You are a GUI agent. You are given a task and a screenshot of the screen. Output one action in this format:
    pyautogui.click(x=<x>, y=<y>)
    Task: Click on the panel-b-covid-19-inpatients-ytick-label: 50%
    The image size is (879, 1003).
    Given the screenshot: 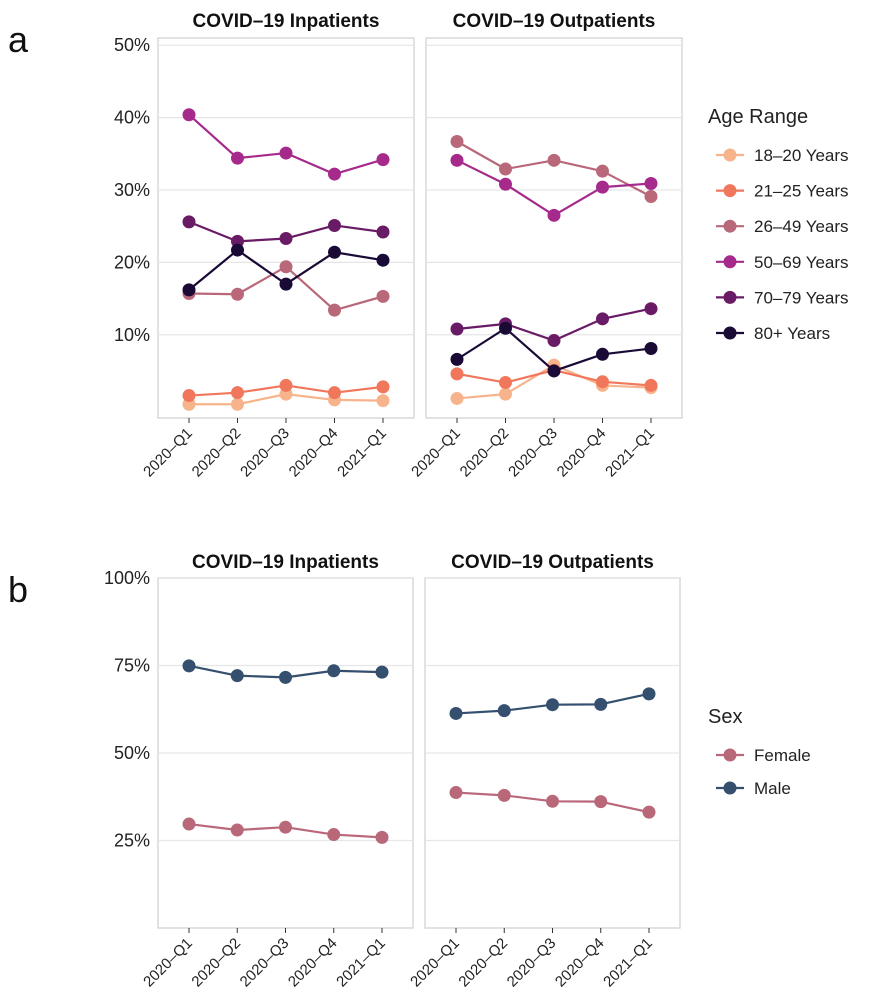 What is the action you would take?
    pyautogui.click(x=132, y=753)
    